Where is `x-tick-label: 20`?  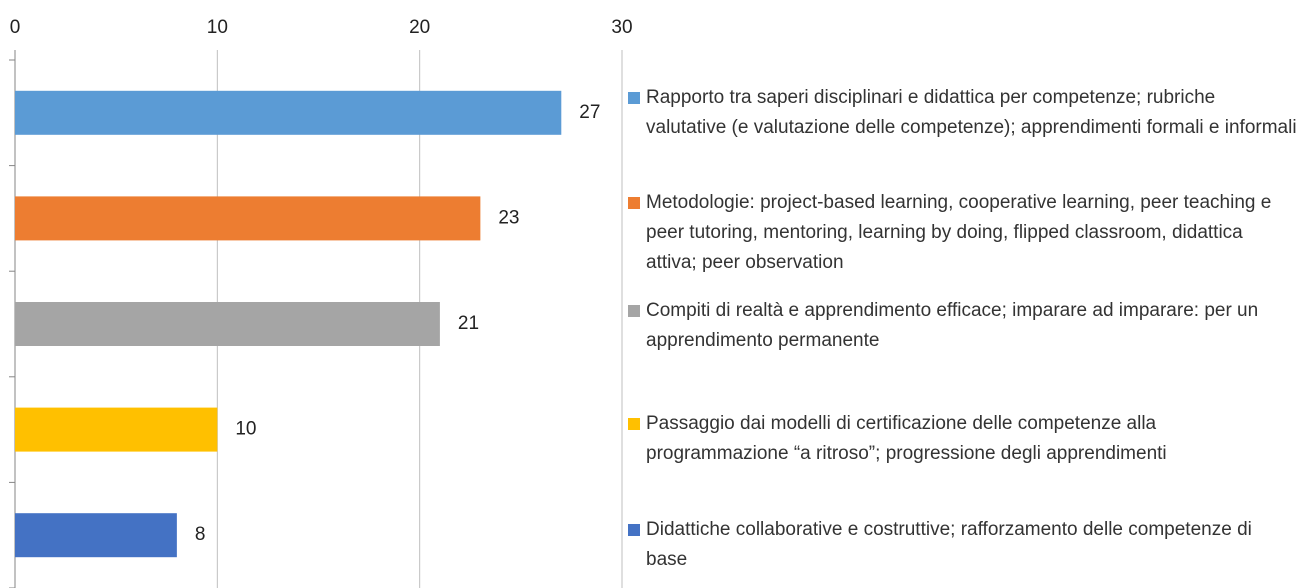 x-tick-label: 20 is located at coordinates (419, 27).